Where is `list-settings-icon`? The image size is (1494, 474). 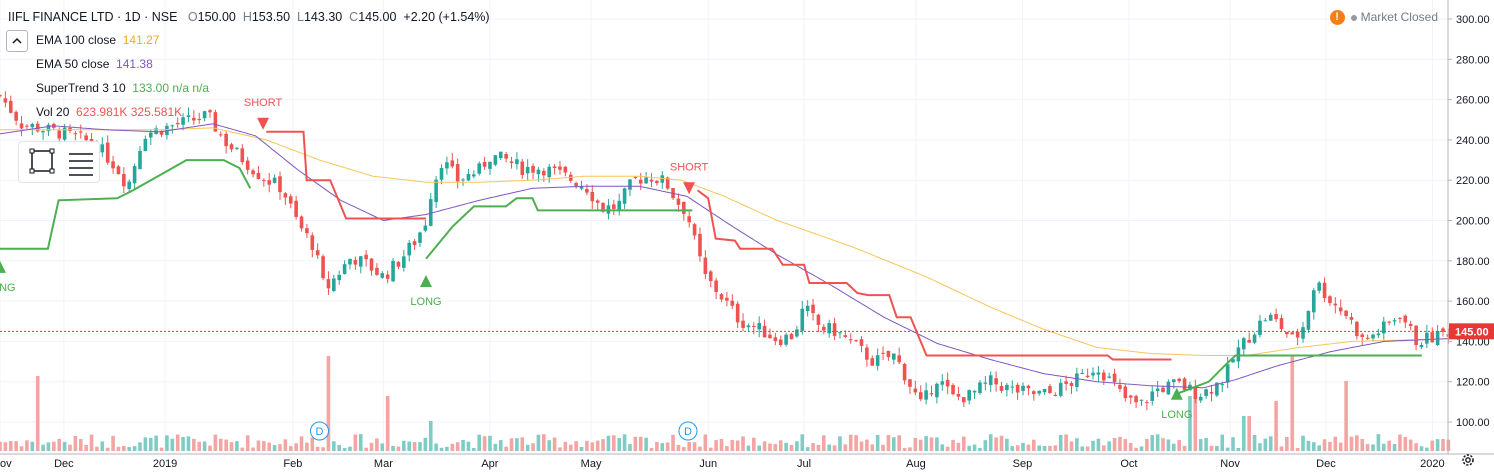
list-settings-icon is located at coordinates (81, 164).